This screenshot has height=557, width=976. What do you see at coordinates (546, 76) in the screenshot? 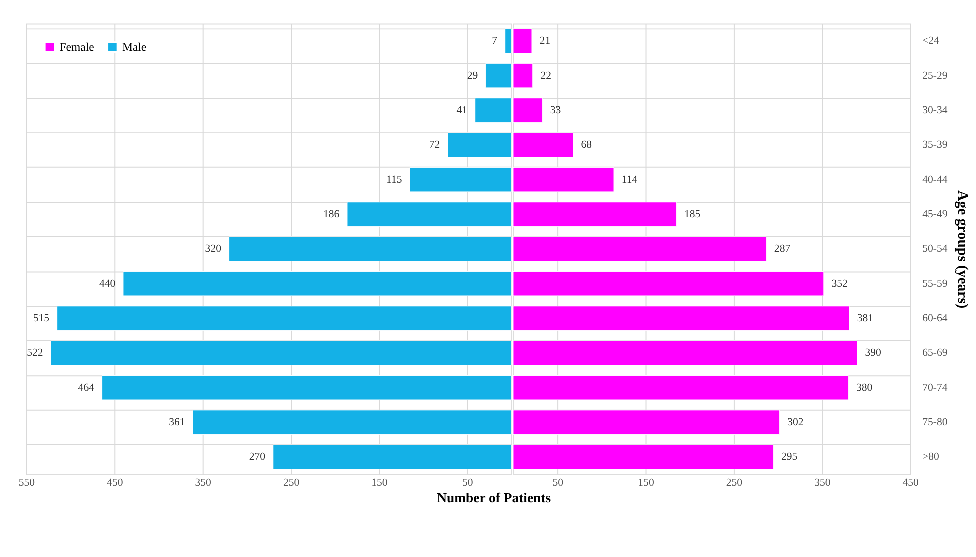
I see `data-label: 22` at bounding box center [546, 76].